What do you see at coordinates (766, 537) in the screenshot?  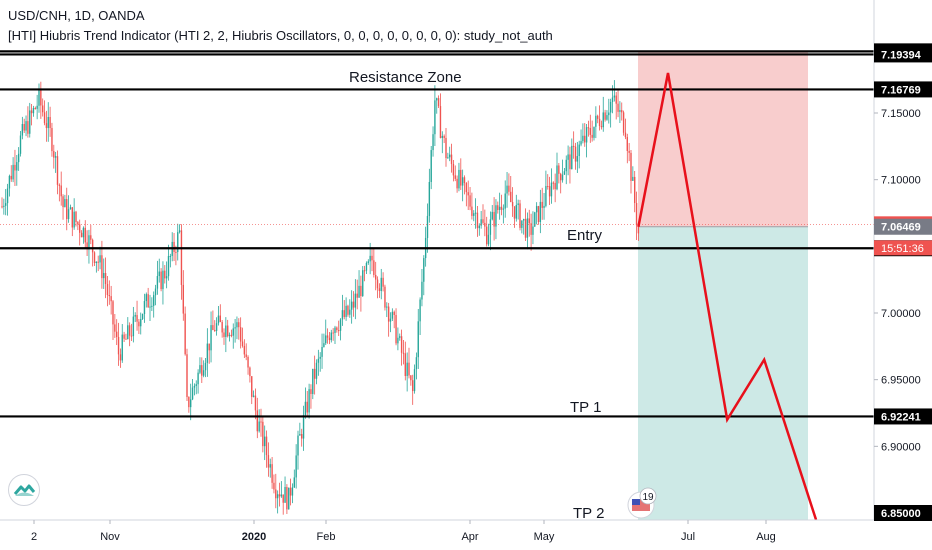 I see `time-tick-label: Aug` at bounding box center [766, 537].